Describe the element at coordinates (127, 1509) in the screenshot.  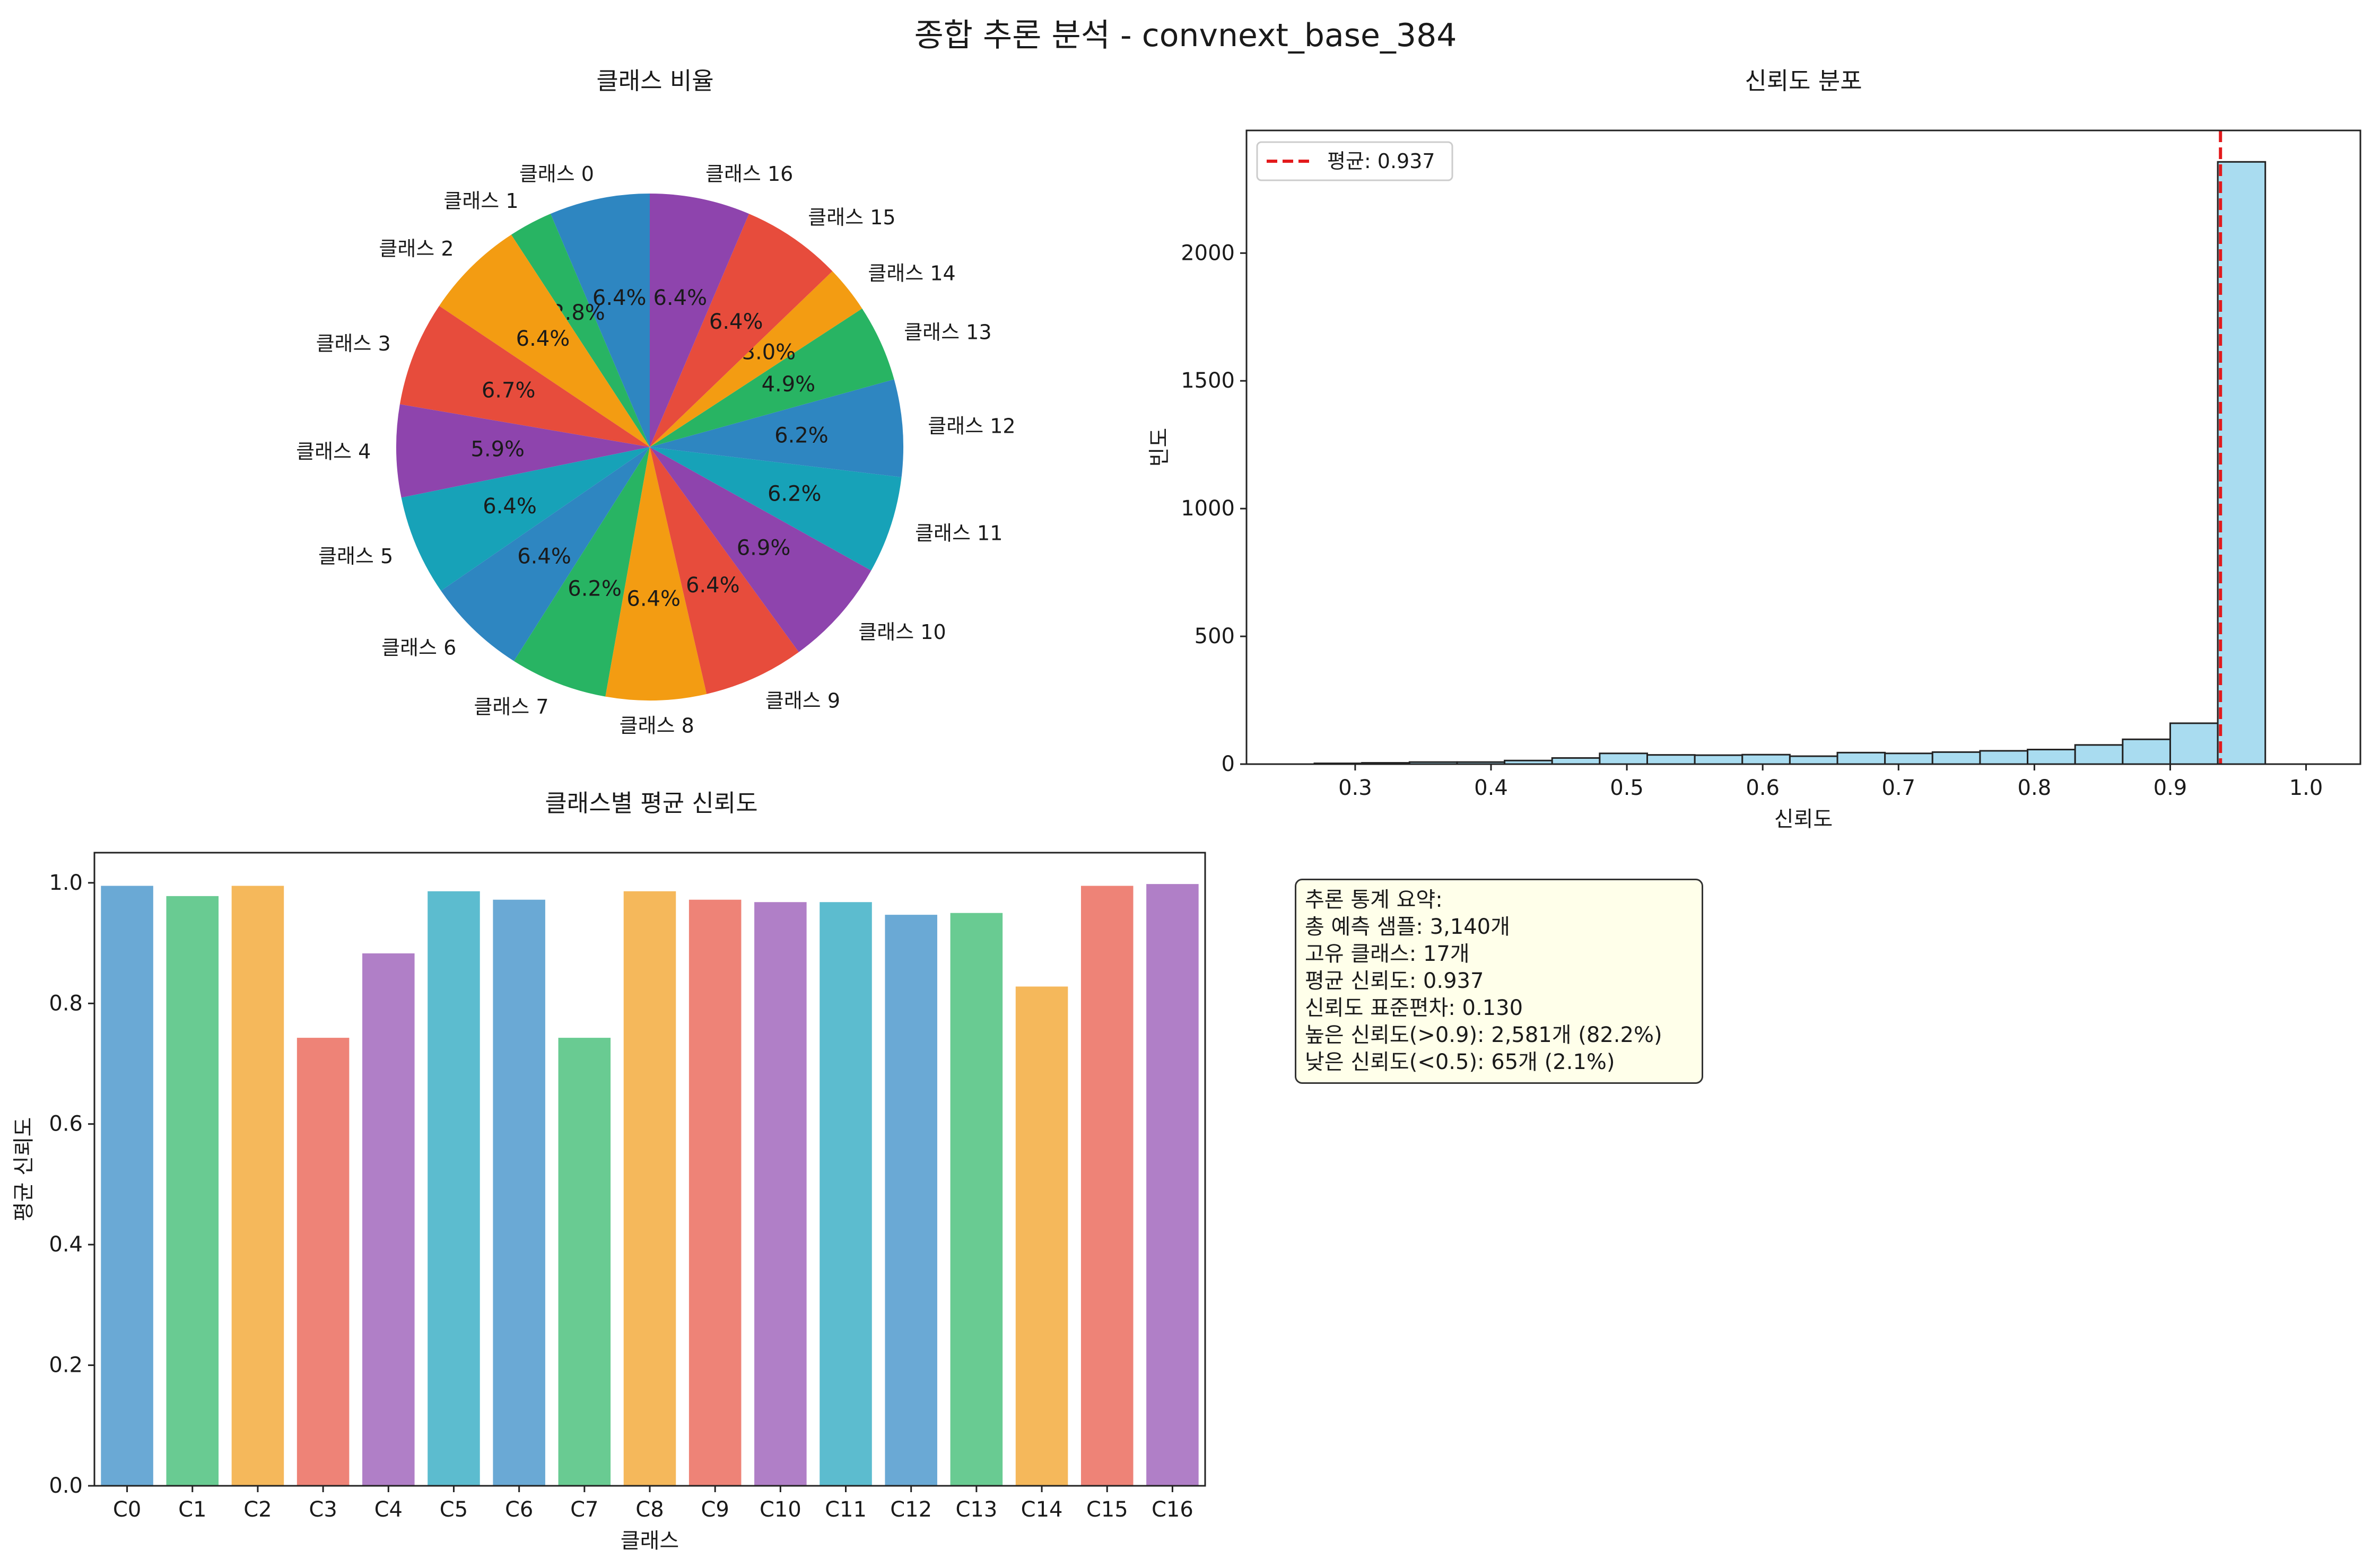
I see `x-tick-label: C0` at that location.